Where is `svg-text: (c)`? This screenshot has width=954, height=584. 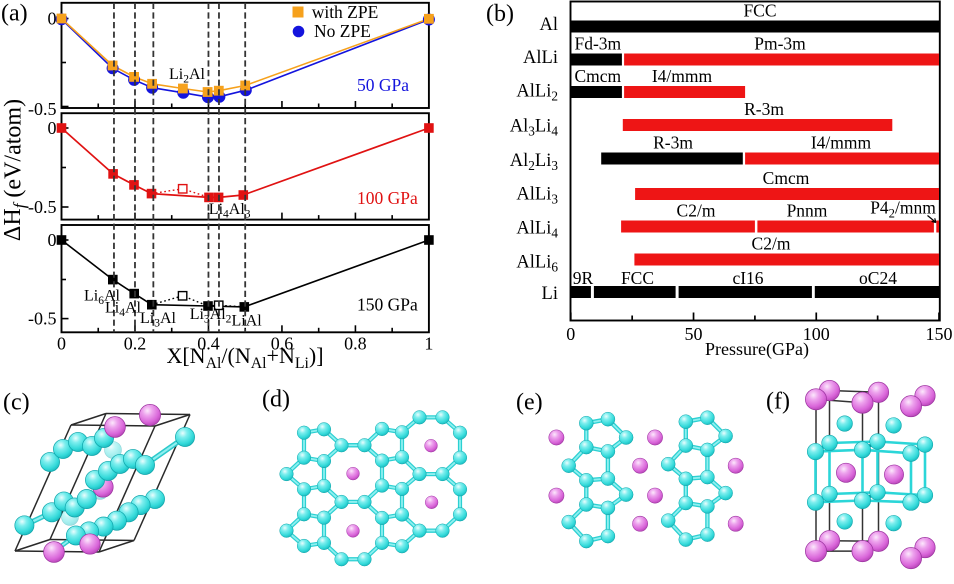 svg-text: (c) is located at coordinates (16, 403).